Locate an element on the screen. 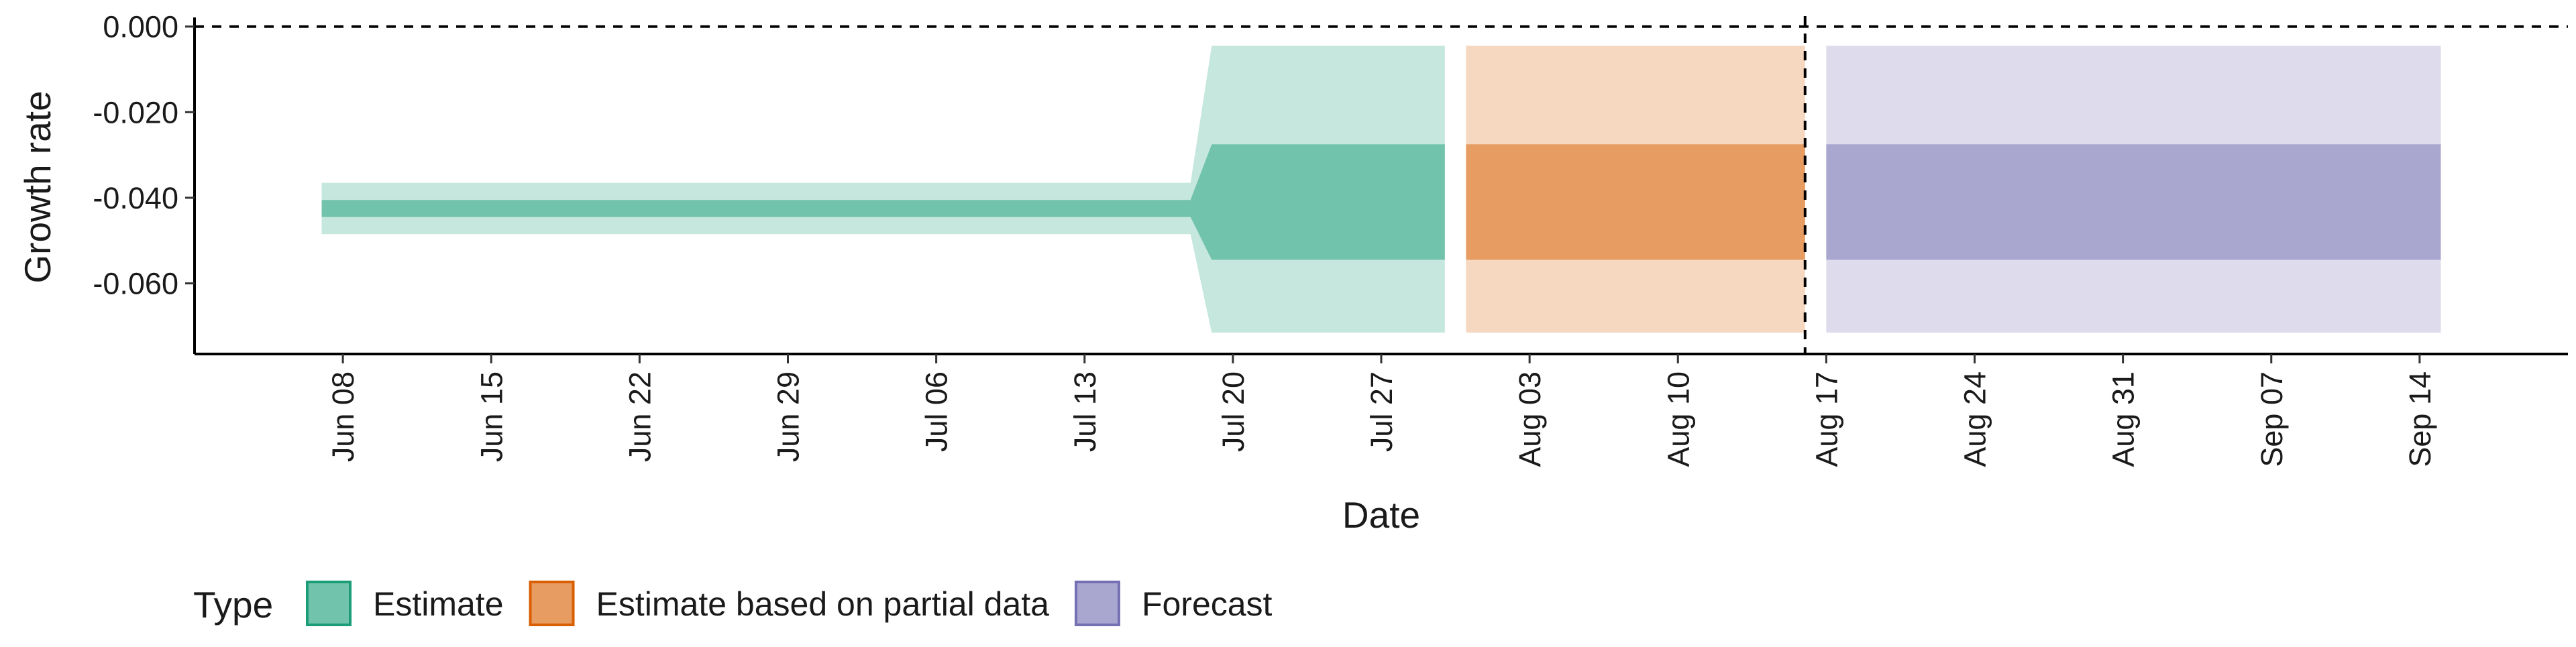 Image resolution: width=2576 pixels, height=647 pixels. x-tick-label: Sep 07 is located at coordinates (2272, 419).